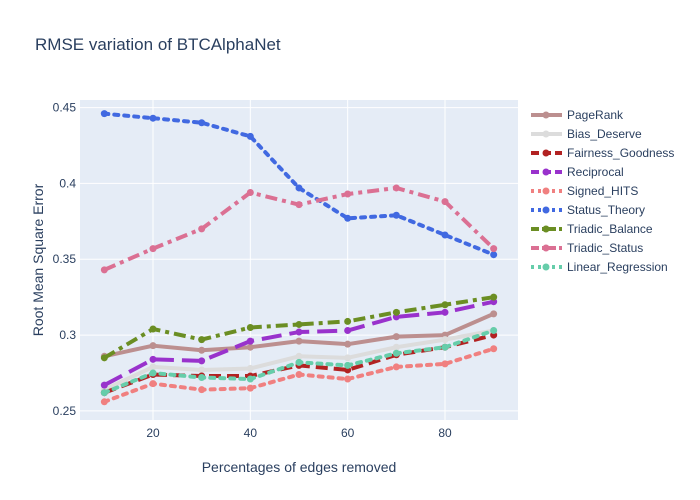  I want to click on legend-item-linear-regression: Linear_Regression, so click(599, 267).